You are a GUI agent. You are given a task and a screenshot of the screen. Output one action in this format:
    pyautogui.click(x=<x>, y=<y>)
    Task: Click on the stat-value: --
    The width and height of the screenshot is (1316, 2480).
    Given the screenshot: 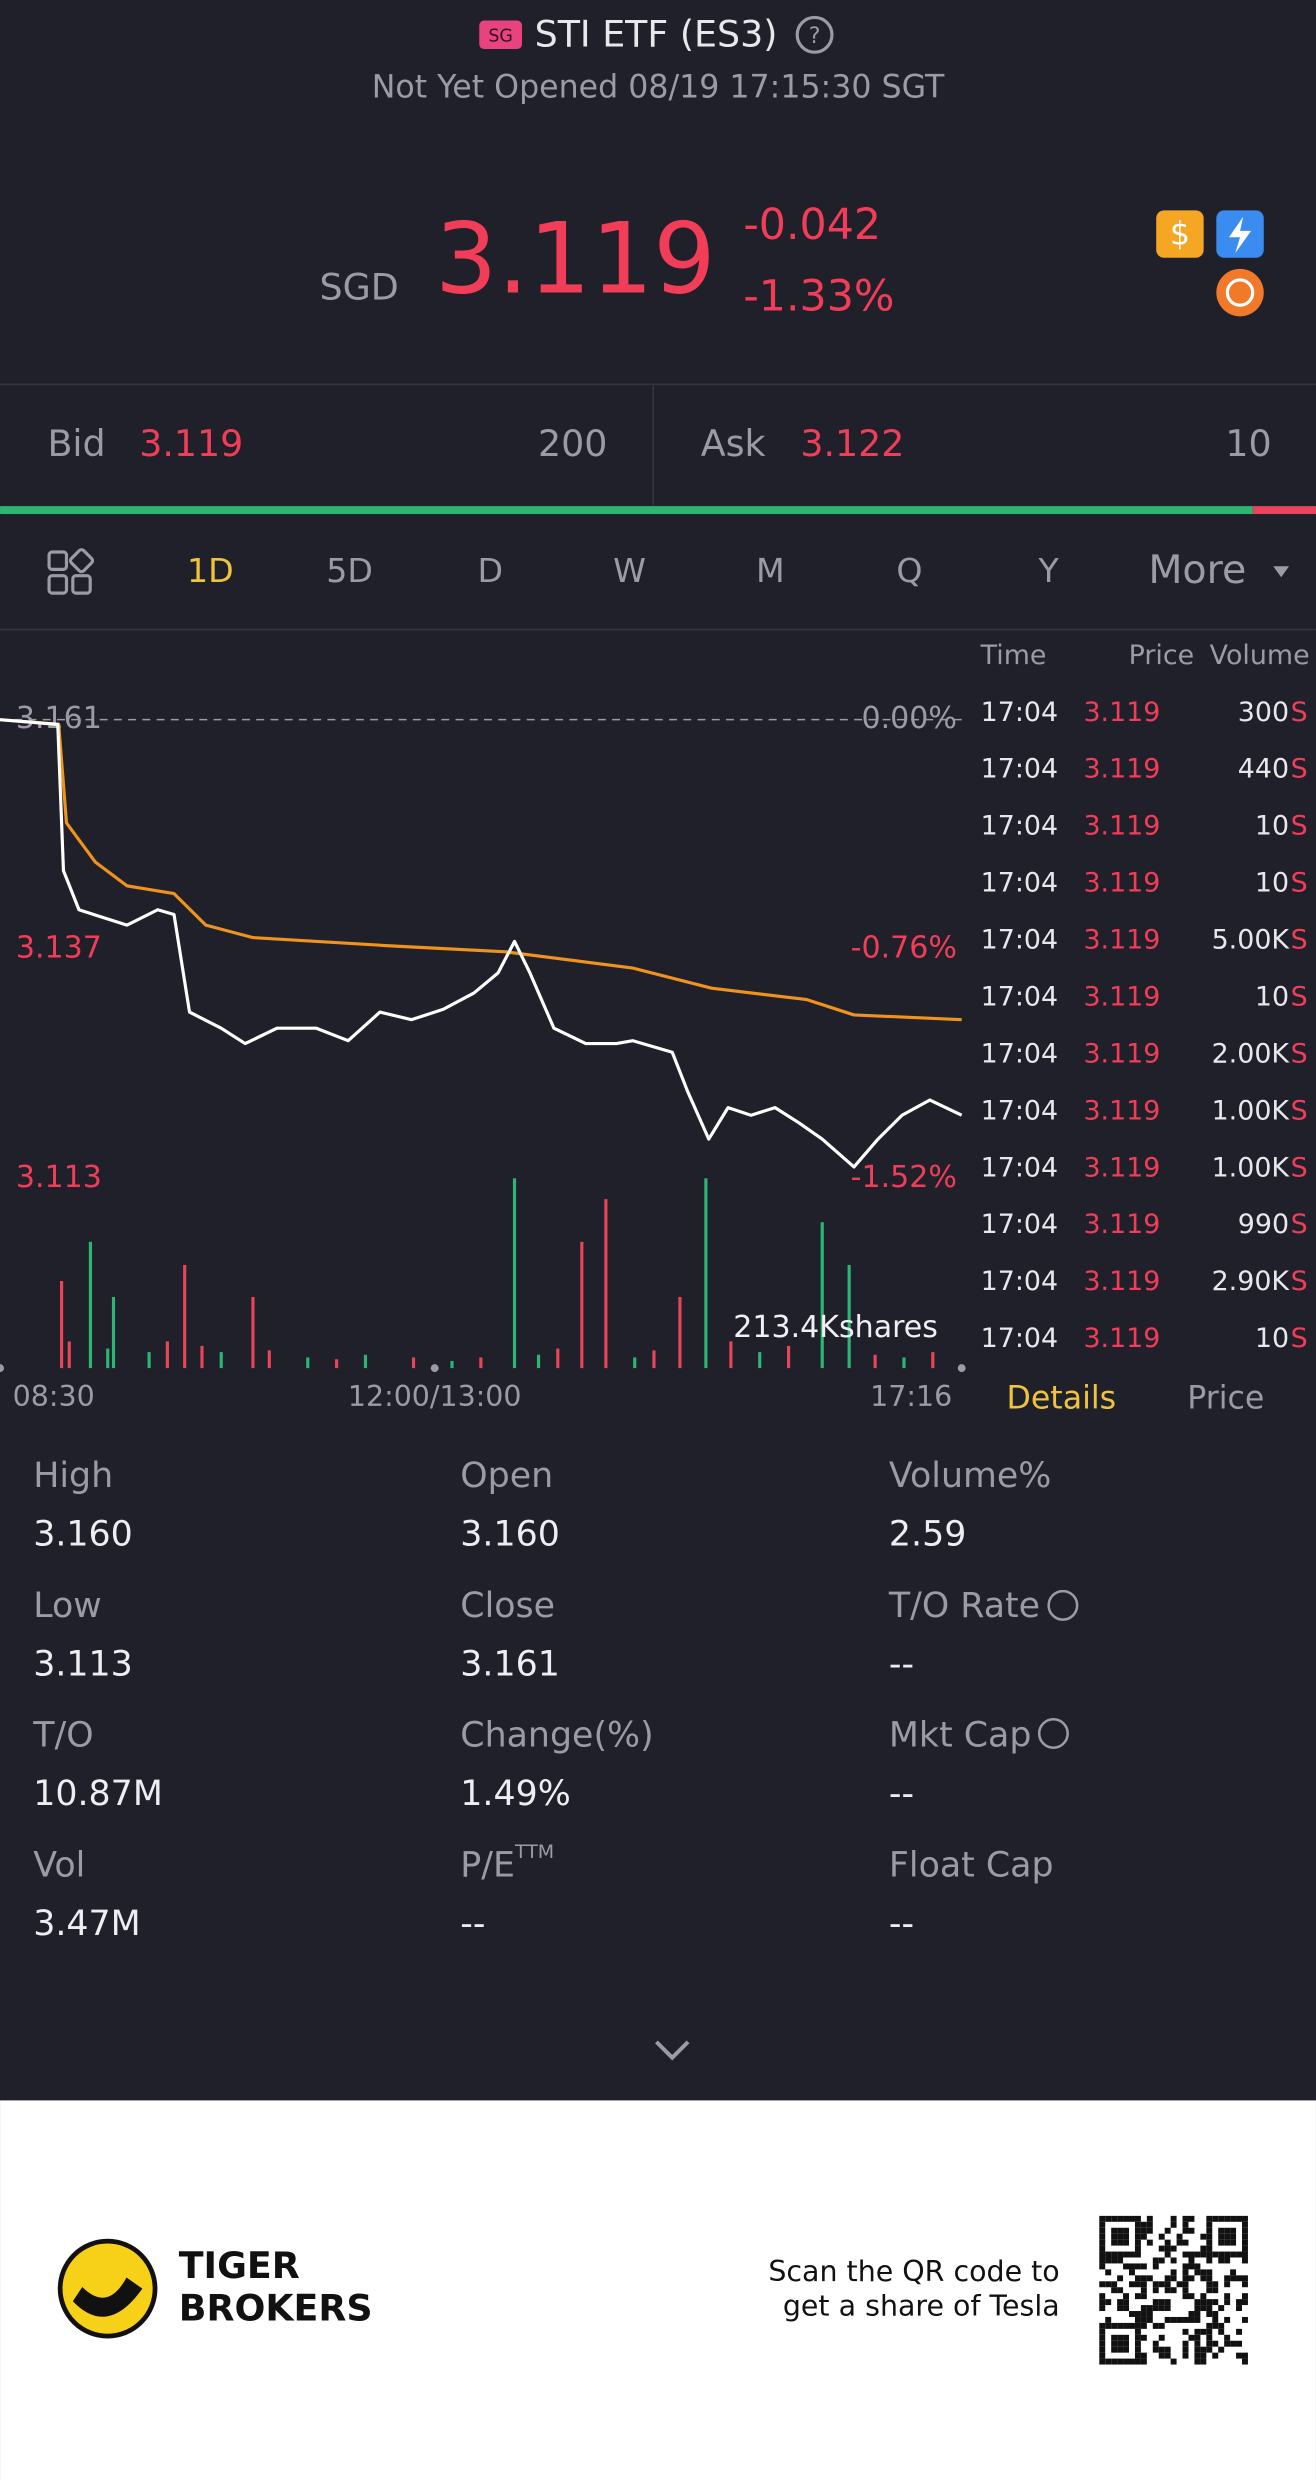 What is the action you would take?
    pyautogui.click(x=901, y=1794)
    